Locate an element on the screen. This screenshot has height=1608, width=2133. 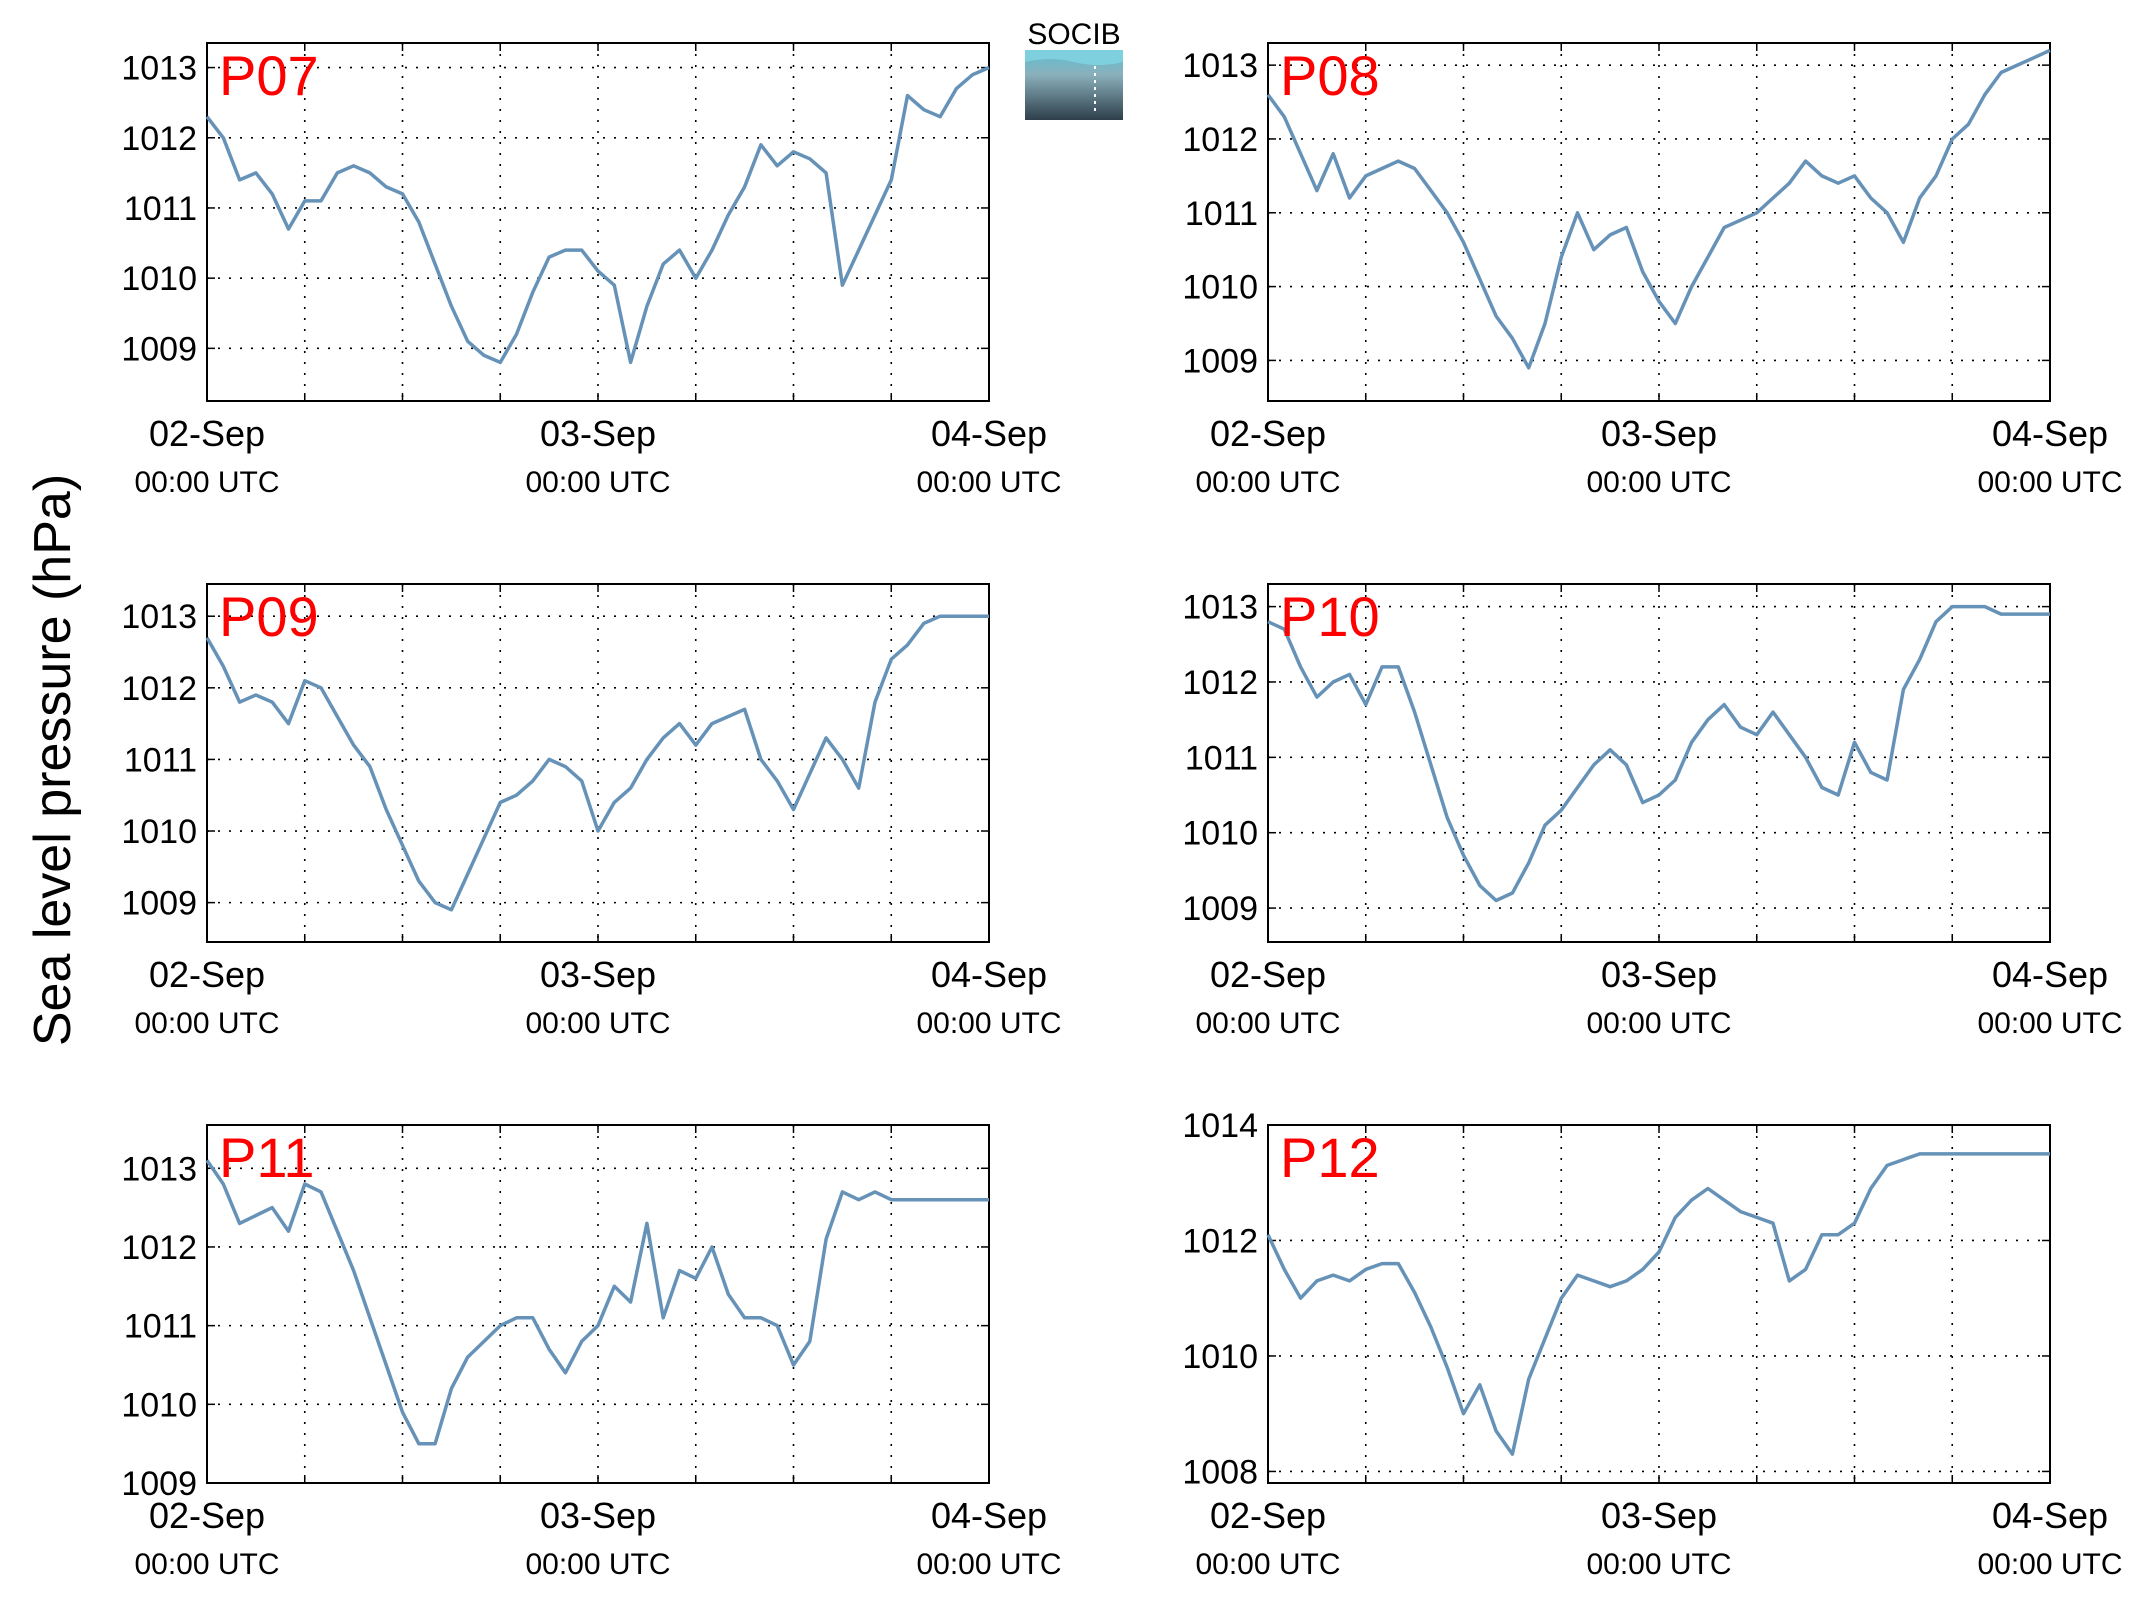
y-tick-label: 1014 is located at coordinates (1220, 1126).